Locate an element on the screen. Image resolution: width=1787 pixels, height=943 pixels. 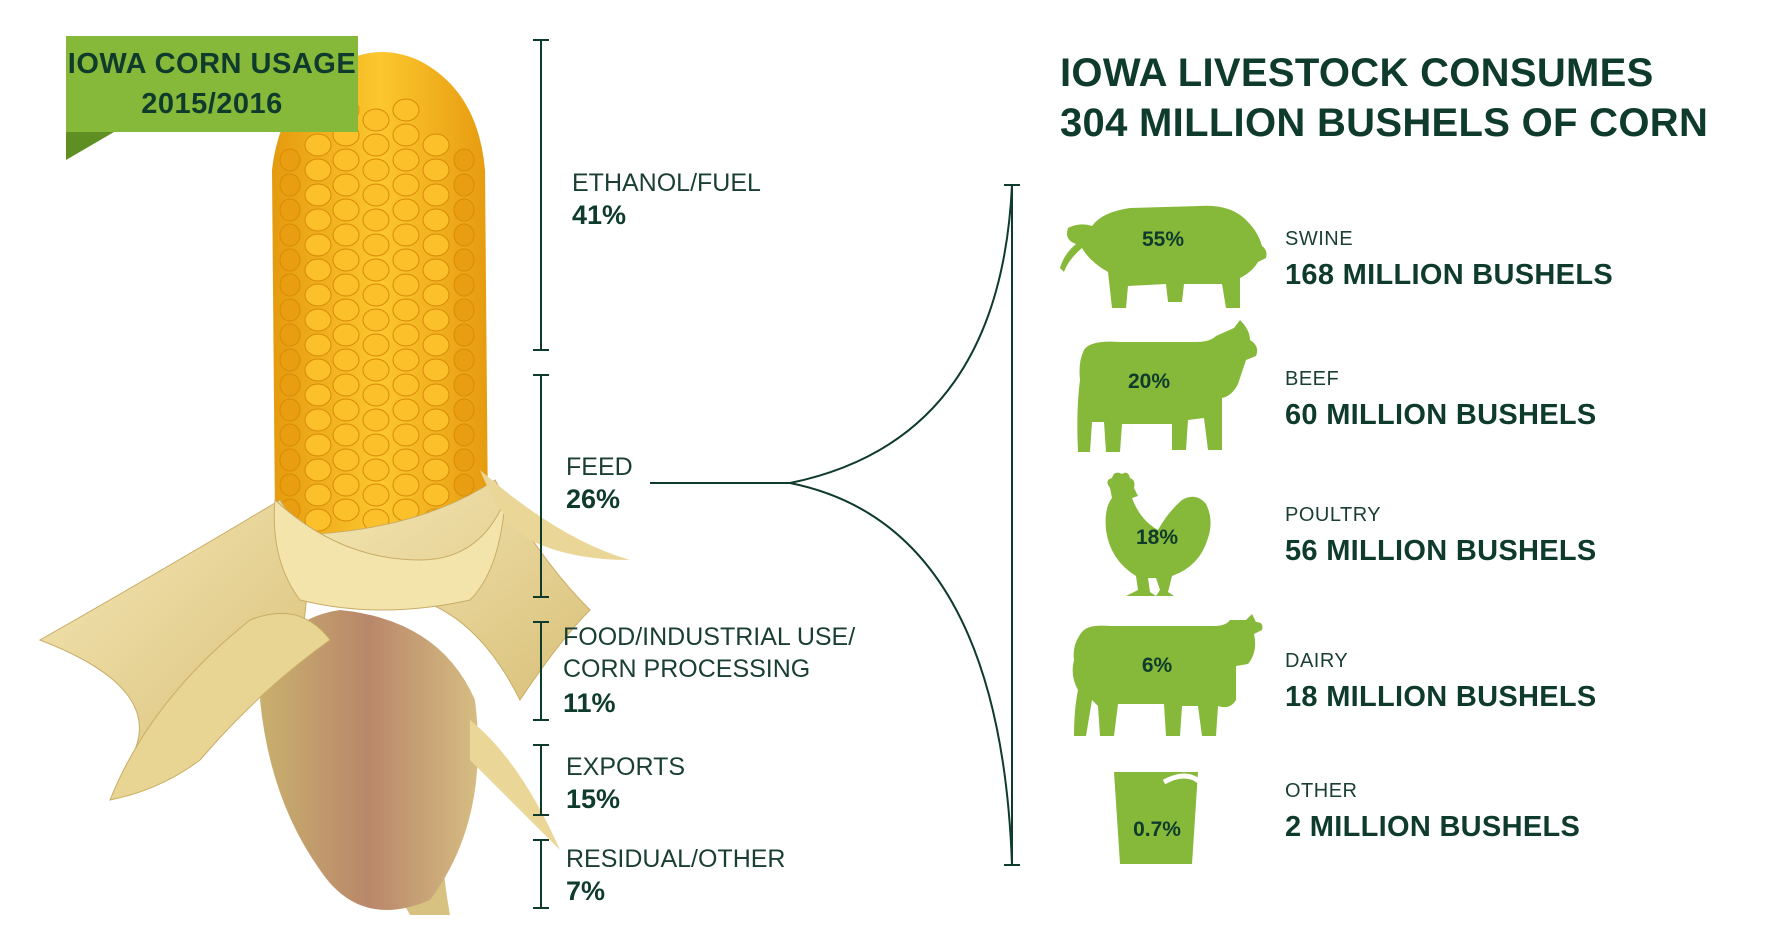
segment-label-ethanol: ETHANOL/FUEL is located at coordinates (666, 183).